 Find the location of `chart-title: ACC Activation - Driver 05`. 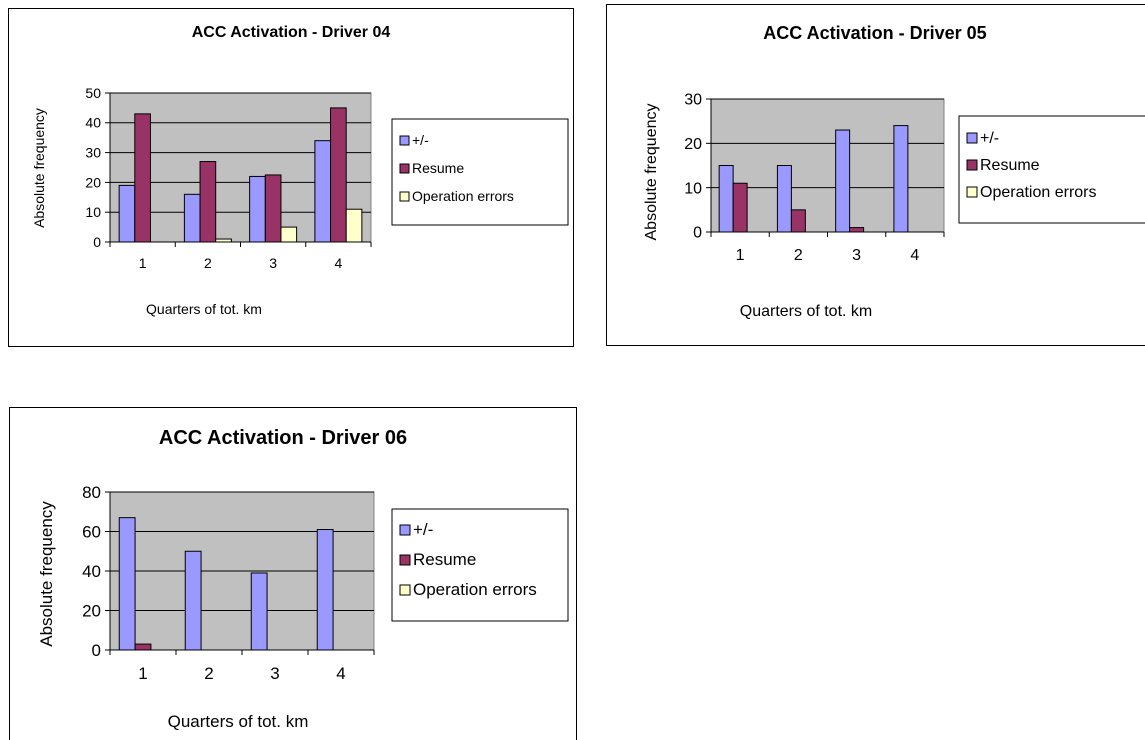

chart-title: ACC Activation - Driver 05 is located at coordinates (874, 33).